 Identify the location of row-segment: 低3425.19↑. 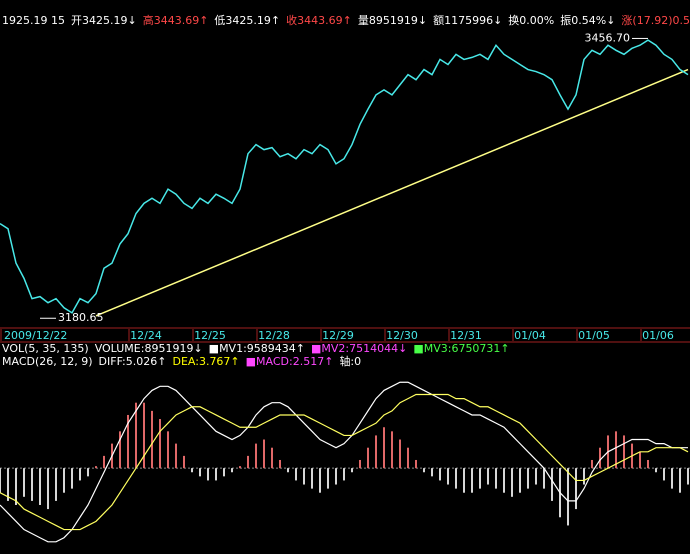
(247, 20).